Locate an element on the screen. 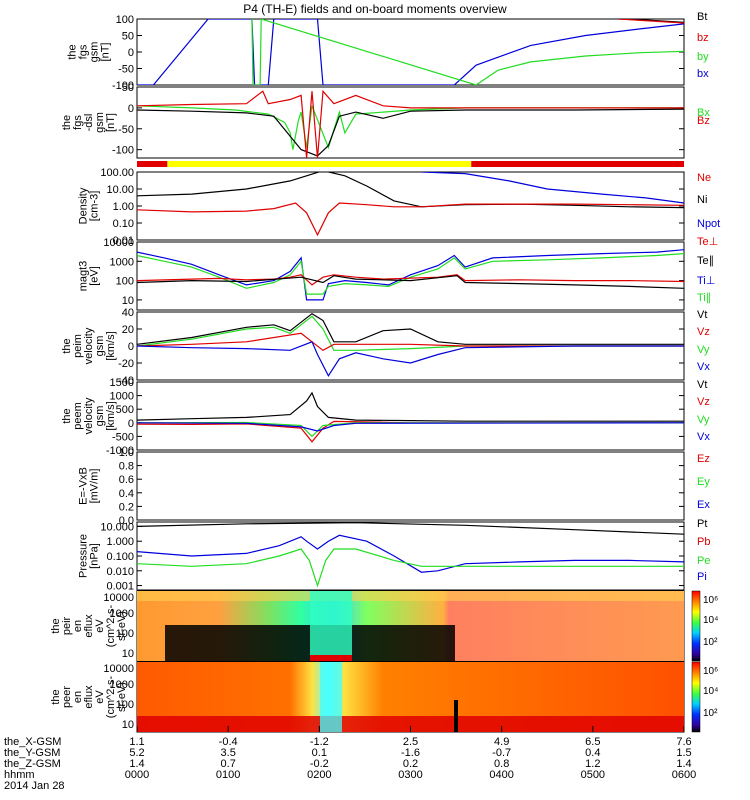 The width and height of the screenshot is (750, 800). y-tick-label: 0.001 is located at coordinates (120, 587).